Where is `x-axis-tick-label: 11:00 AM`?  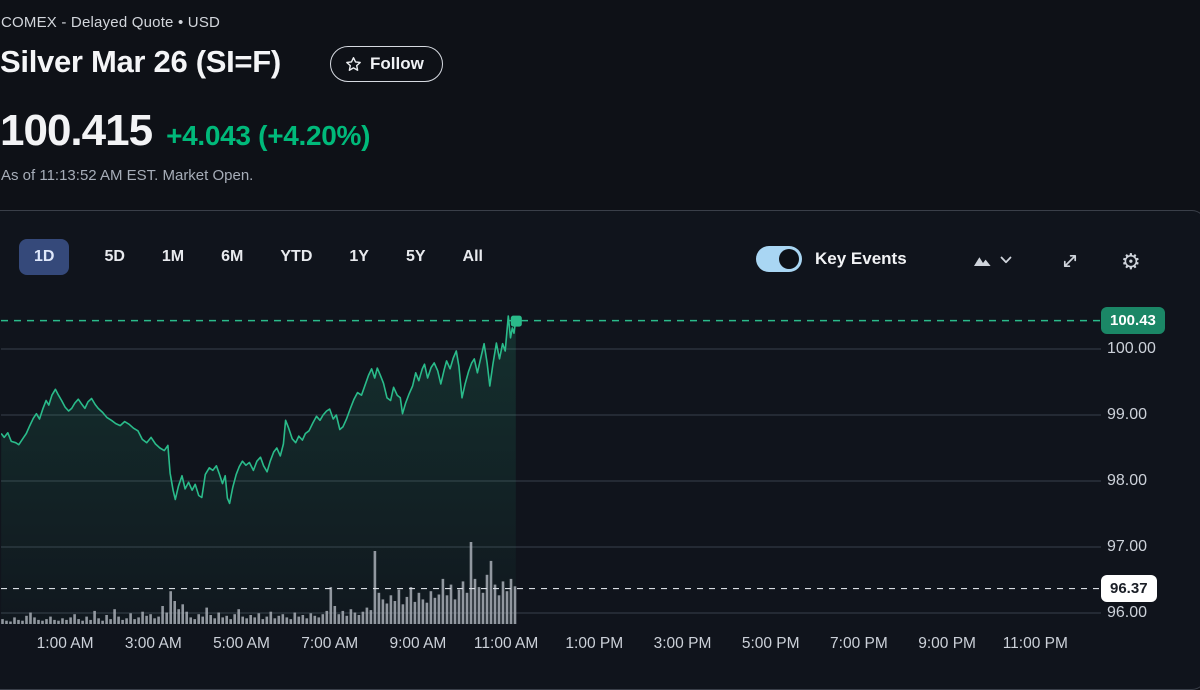 x-axis-tick-label: 11:00 AM is located at coordinates (506, 643).